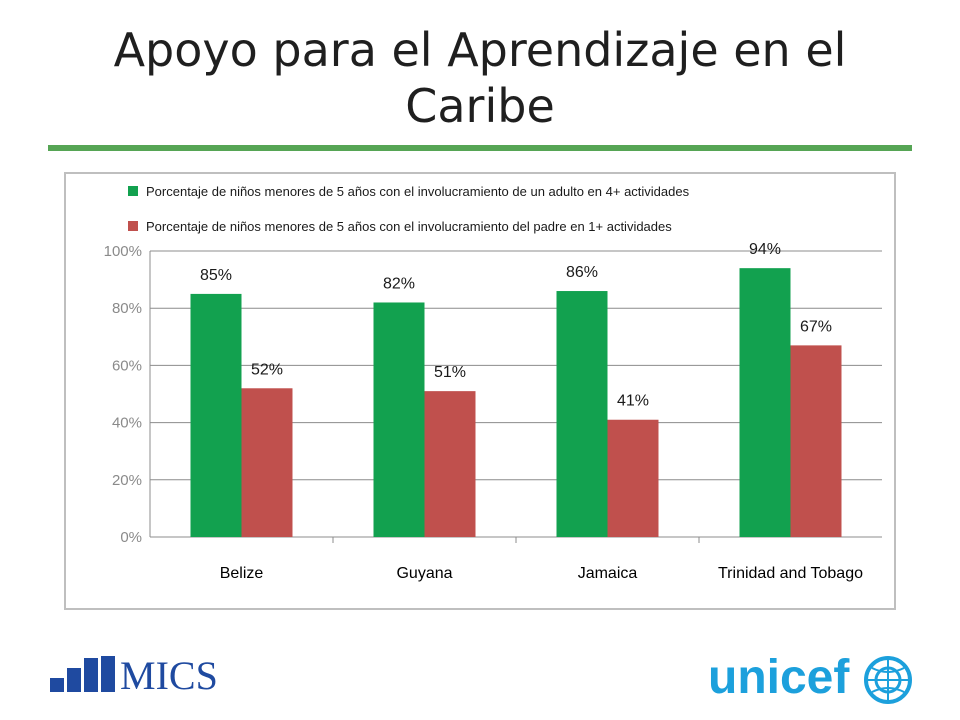 The height and width of the screenshot is (720, 960). Describe the element at coordinates (582, 414) in the screenshot. I see `bar-adult-jamaica` at that location.